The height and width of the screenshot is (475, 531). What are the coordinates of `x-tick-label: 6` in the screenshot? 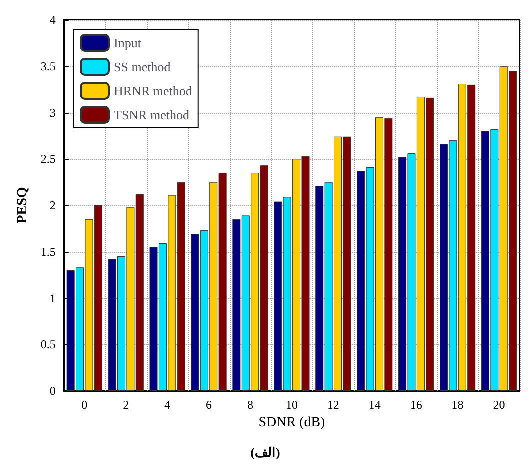 It's located at (209, 405).